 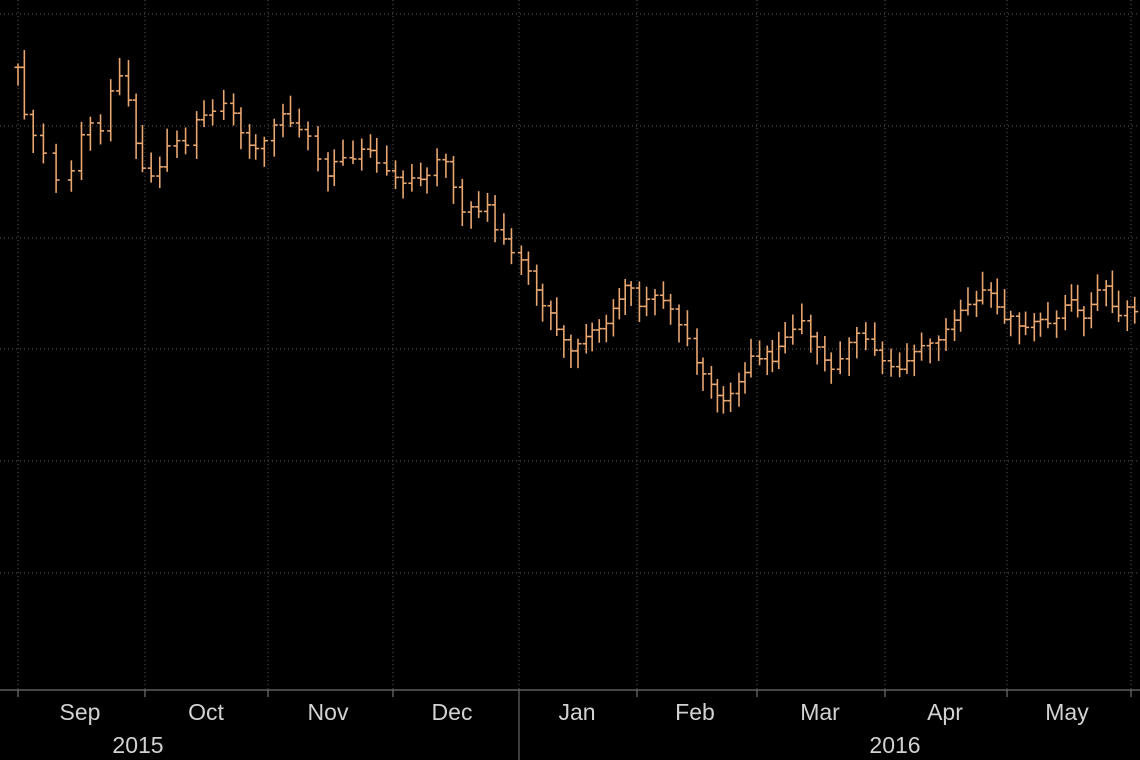 What do you see at coordinates (576, 712) in the screenshot?
I see `month-label-jan: Jan` at bounding box center [576, 712].